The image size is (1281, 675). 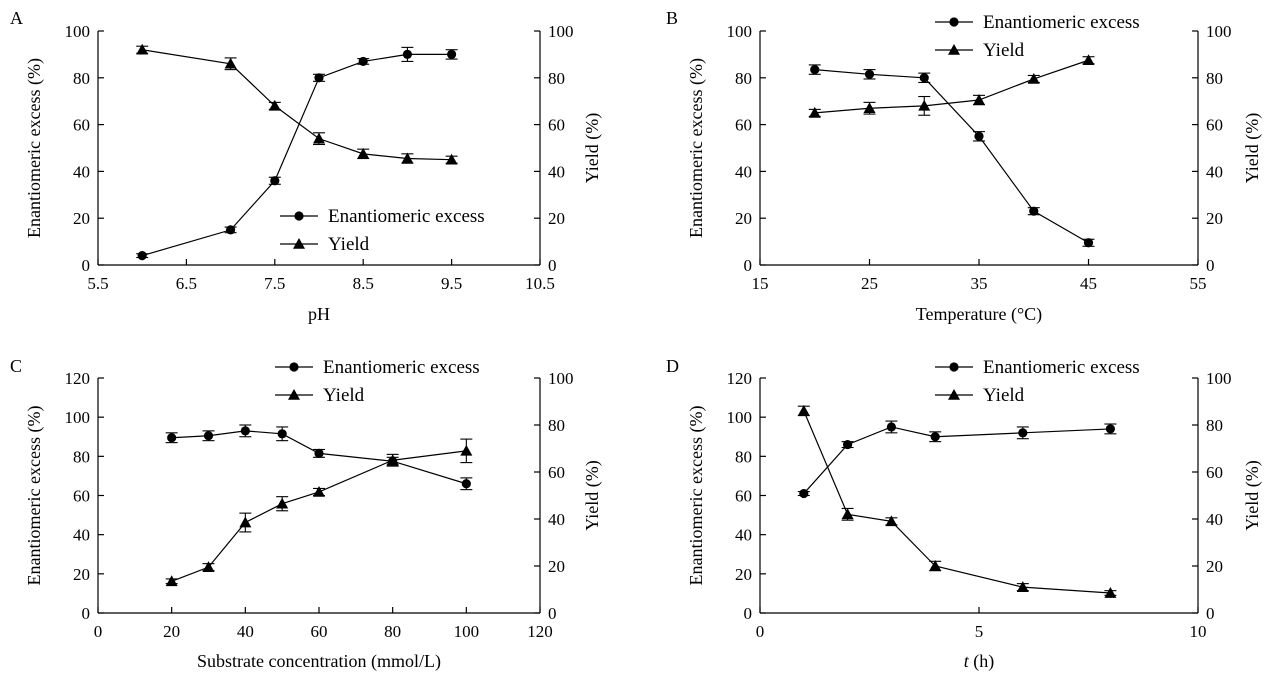 What do you see at coordinates (319, 661) in the screenshot?
I see `x-axis-label: Substrate concentration (mmol/L)` at bounding box center [319, 661].